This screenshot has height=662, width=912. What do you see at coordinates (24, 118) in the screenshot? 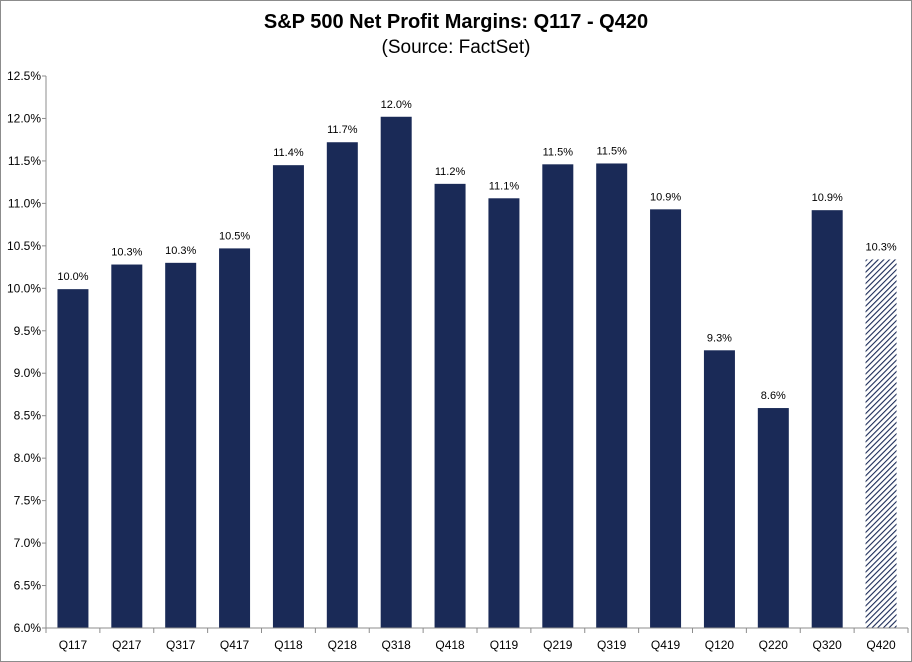
I see `y-tick-label: 12.0%` at bounding box center [24, 118].